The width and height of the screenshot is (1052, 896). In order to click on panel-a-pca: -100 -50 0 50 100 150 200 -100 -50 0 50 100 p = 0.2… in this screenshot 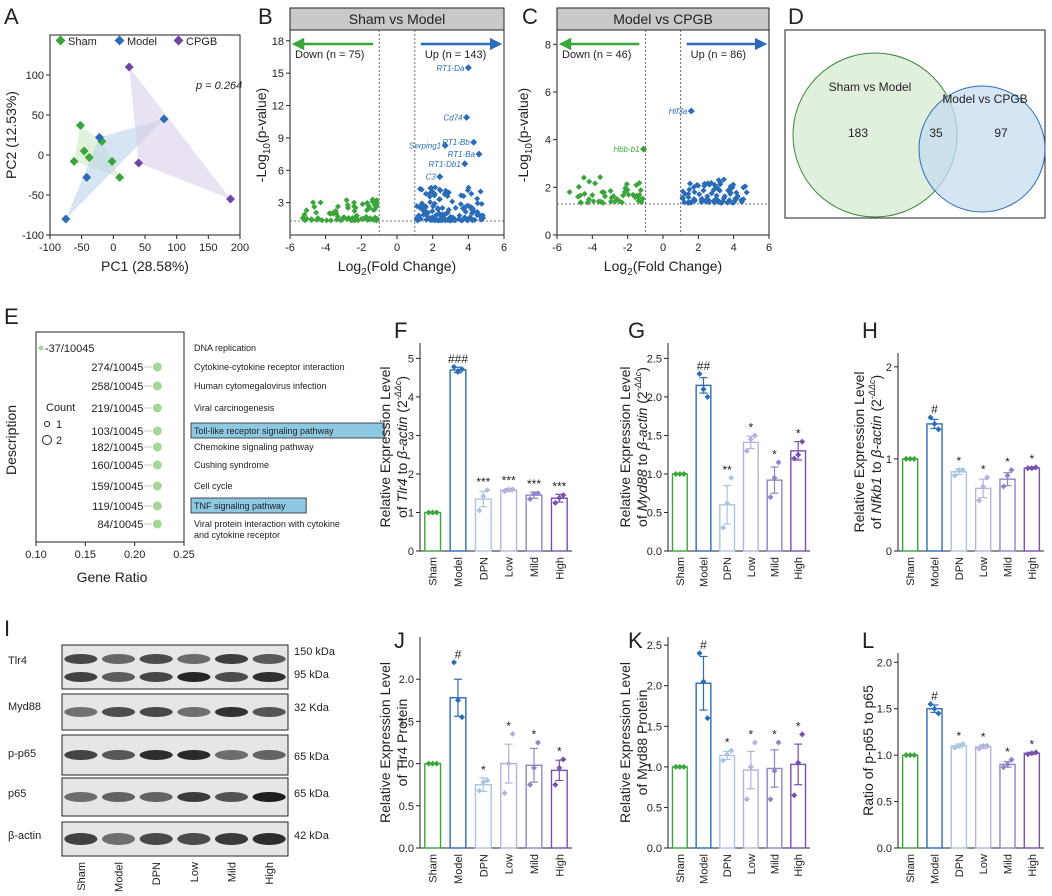, I will do `click(126, 154)`.